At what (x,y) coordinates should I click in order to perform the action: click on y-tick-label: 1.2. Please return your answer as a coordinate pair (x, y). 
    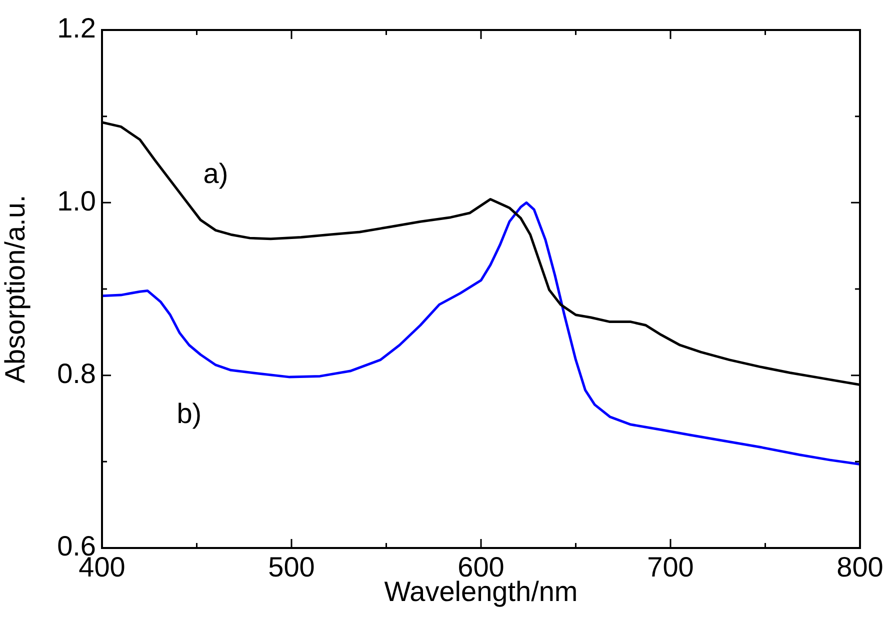
    Looking at the image, I should click on (76, 28).